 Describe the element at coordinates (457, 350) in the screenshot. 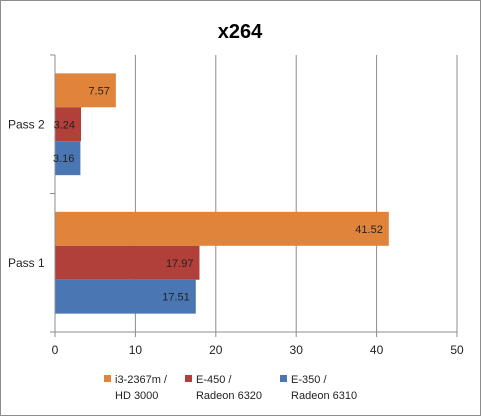

I see `x-tick-label: 50` at that location.